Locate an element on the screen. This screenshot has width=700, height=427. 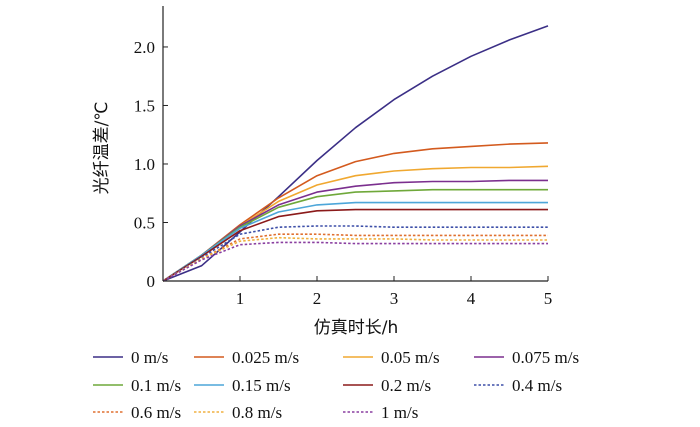
legend-label-10: 1 m/s is located at coordinates (399, 412).